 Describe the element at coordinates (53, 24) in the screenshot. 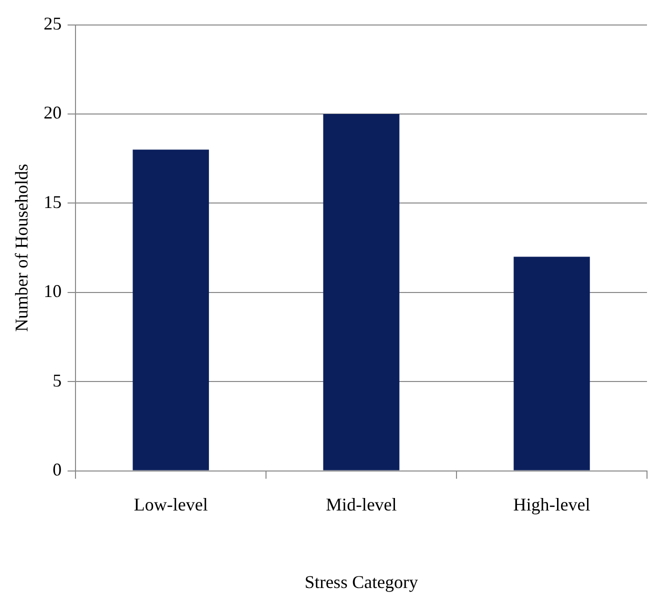

I see `y-tick-label: 25` at that location.